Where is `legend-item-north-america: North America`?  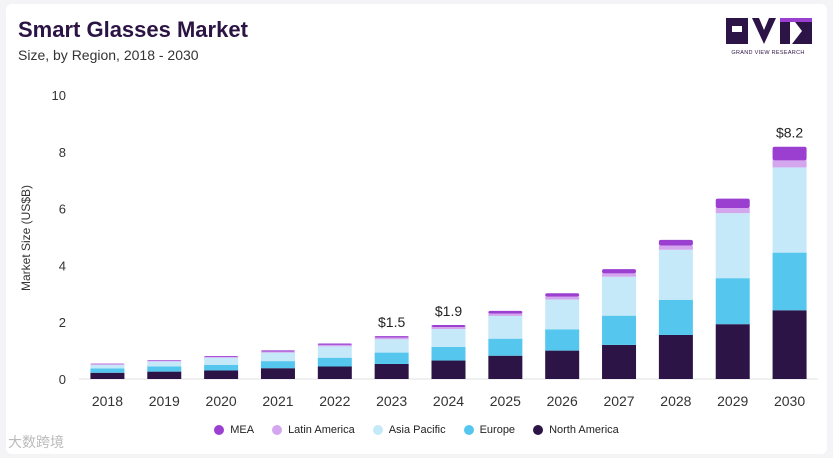 legend-item-north-america: North America is located at coordinates (576, 430).